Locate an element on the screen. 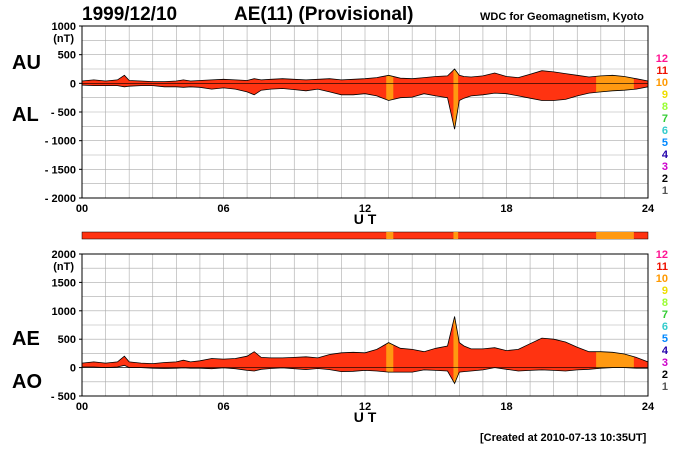 The width and height of the screenshot is (700, 450). institution-label: WDC for Geomagnetism, Kyoto is located at coordinates (562, 17).